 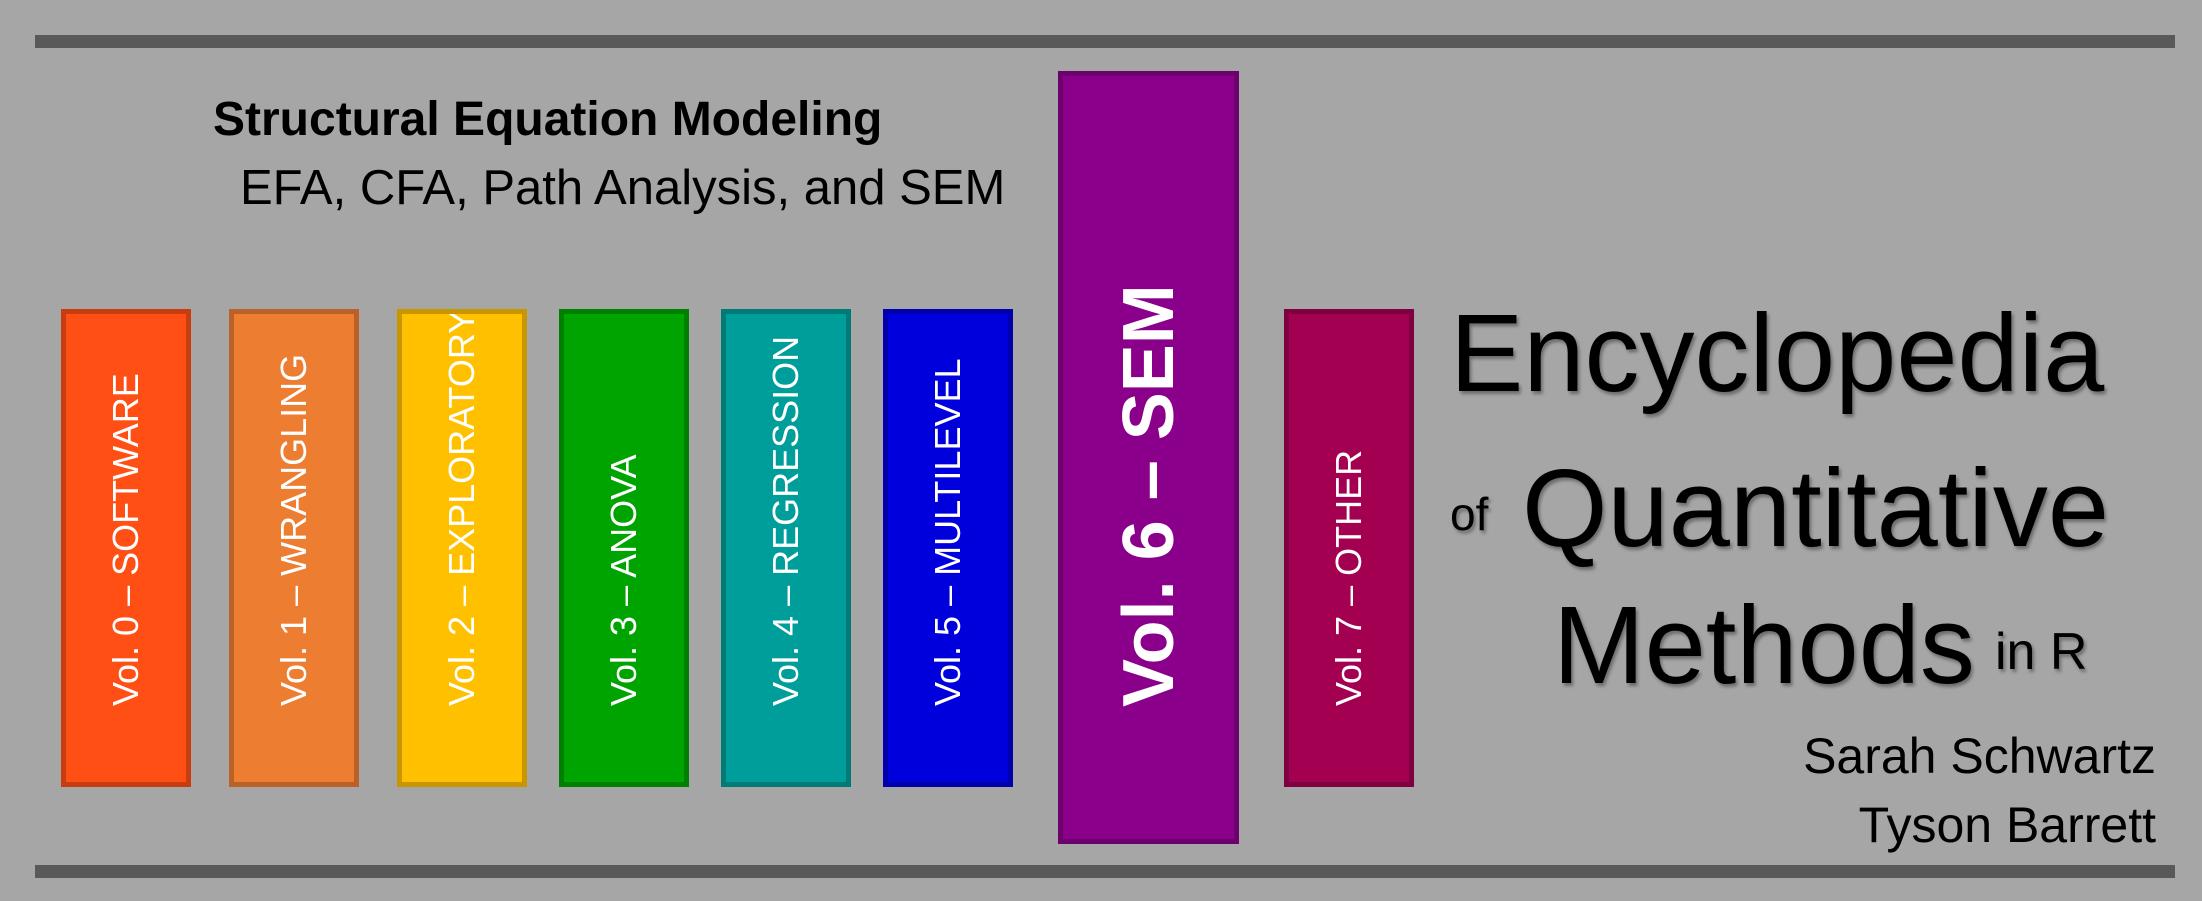 I want to click on volume-2-book: Vol. 2 – EXPLORATORY, so click(x=462, y=548).